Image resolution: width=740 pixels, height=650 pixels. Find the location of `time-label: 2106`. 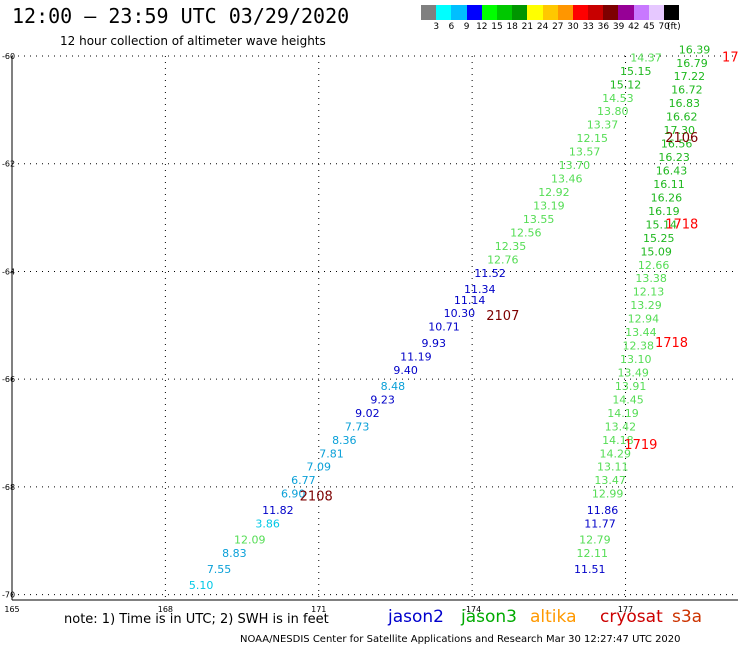

time-label: 2106 is located at coordinates (681, 138).